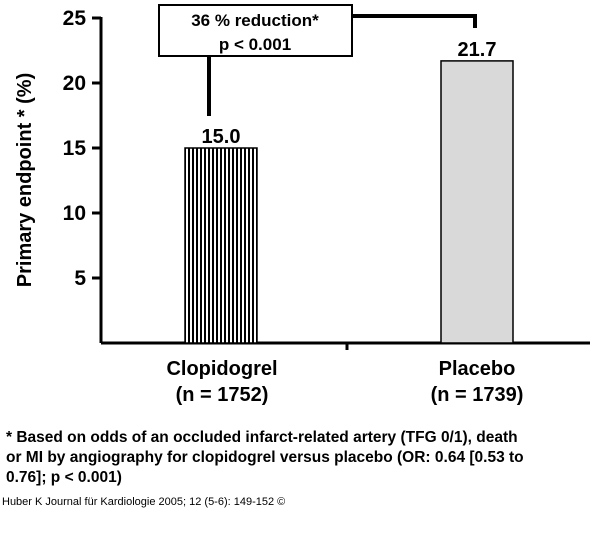 The width and height of the screenshot is (600, 552). What do you see at coordinates (477, 369) in the screenshot?
I see `category-label: Placebo` at bounding box center [477, 369].